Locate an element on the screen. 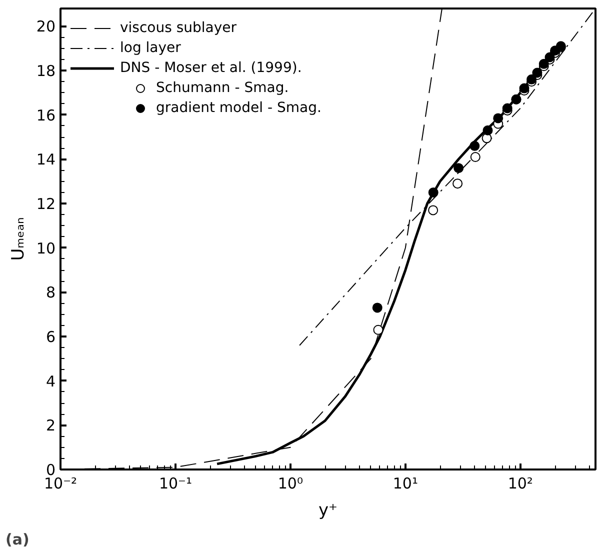  x-tick-label: 10⁰ is located at coordinates (291, 483).